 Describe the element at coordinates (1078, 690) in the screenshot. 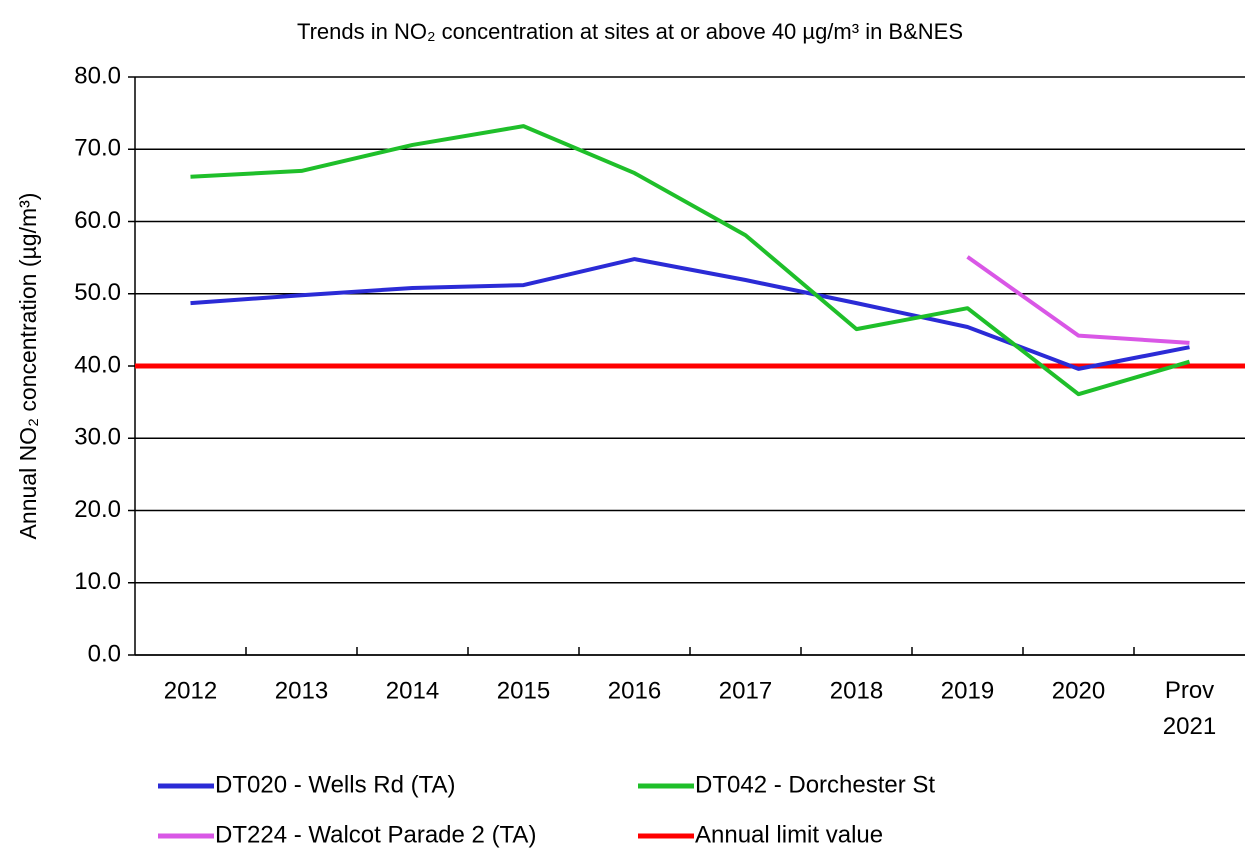

I see `x-tick-label: 2020` at that location.